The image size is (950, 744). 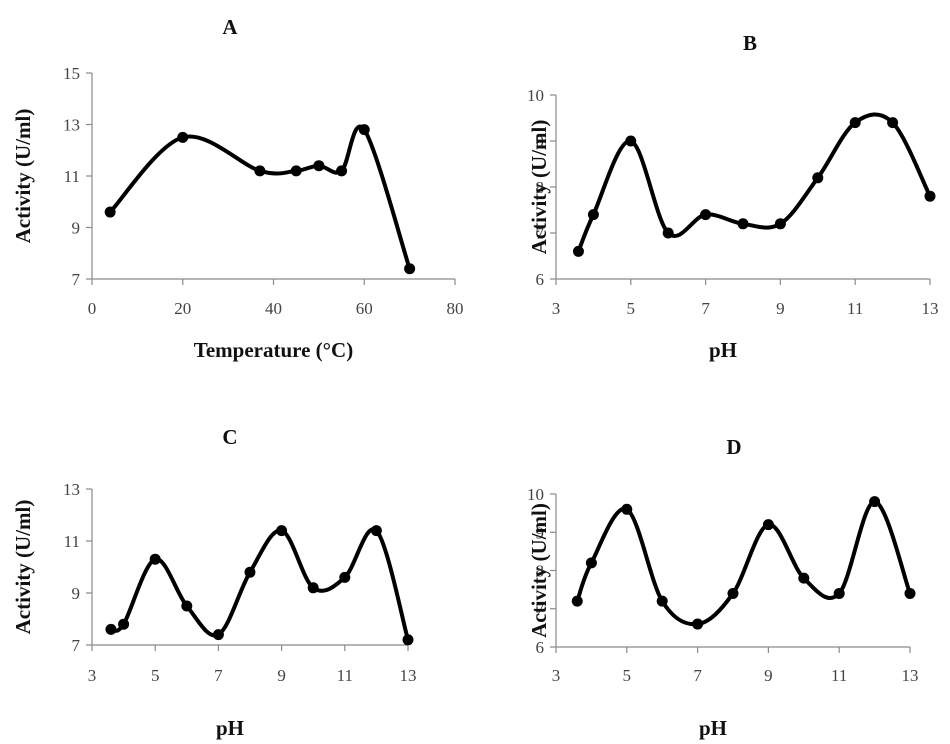 I want to click on y-tick-label-d: 8, so click(x=540, y=571).